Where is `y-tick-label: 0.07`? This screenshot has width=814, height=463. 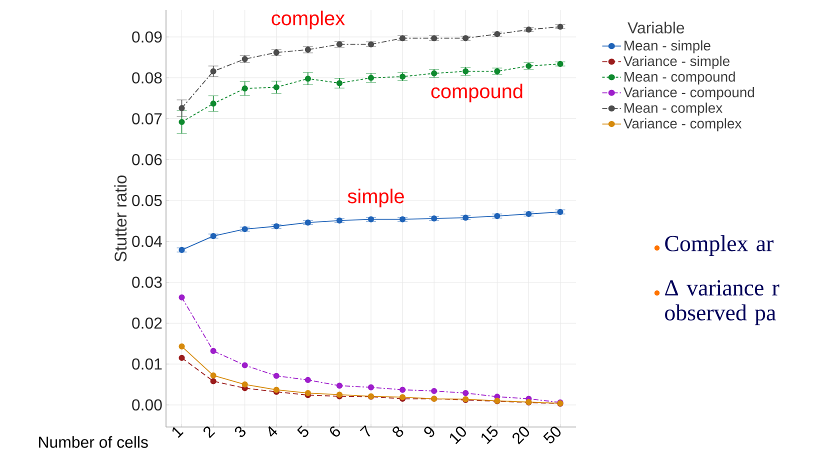 y-tick-label: 0.07 is located at coordinates (147, 118).